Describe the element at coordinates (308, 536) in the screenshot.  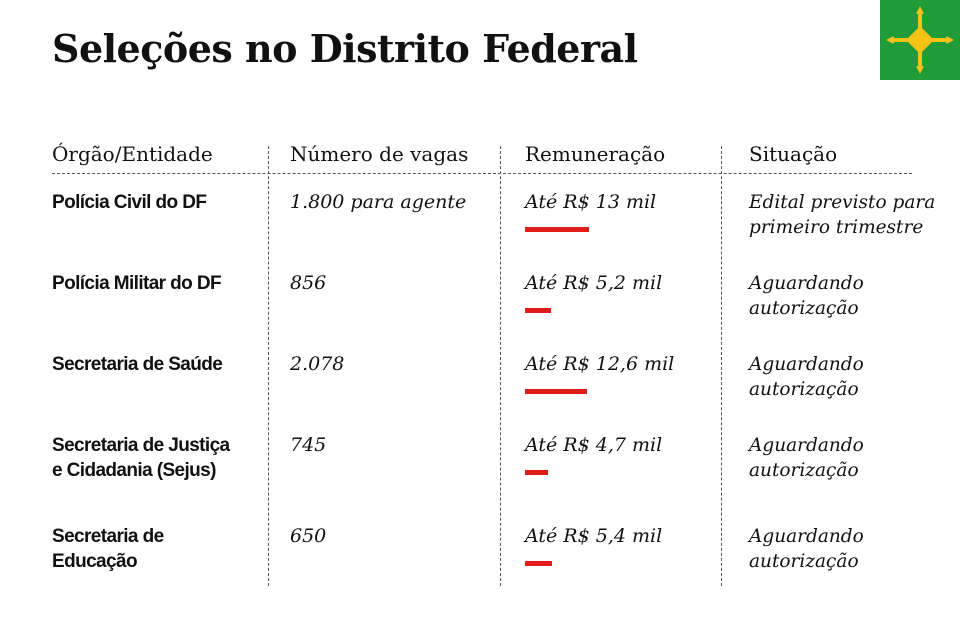
I see `vacancies-value: 650` at that location.